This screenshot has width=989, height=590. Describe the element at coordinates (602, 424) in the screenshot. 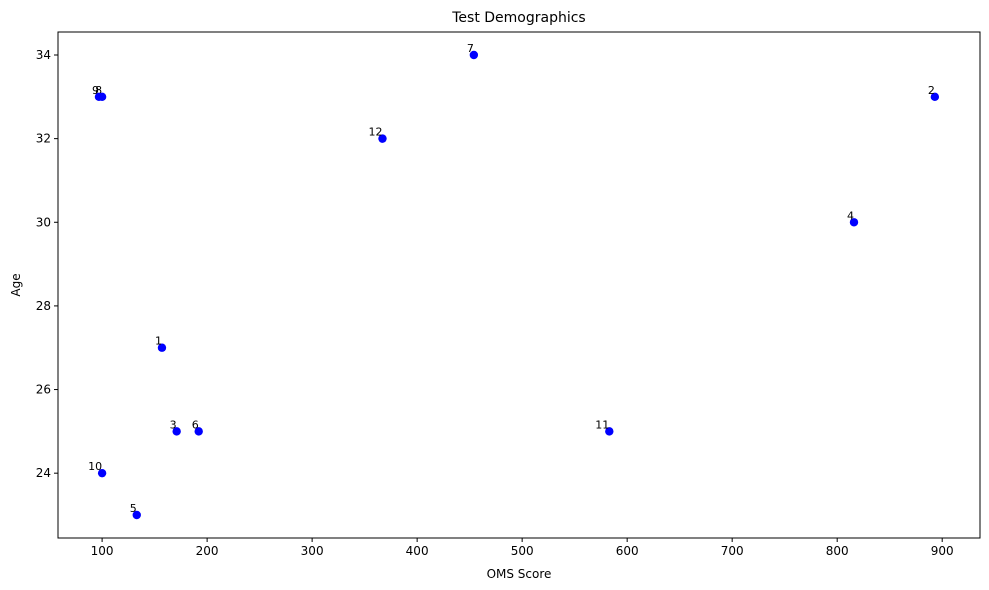

I see `data-point-label: 11` at that location.